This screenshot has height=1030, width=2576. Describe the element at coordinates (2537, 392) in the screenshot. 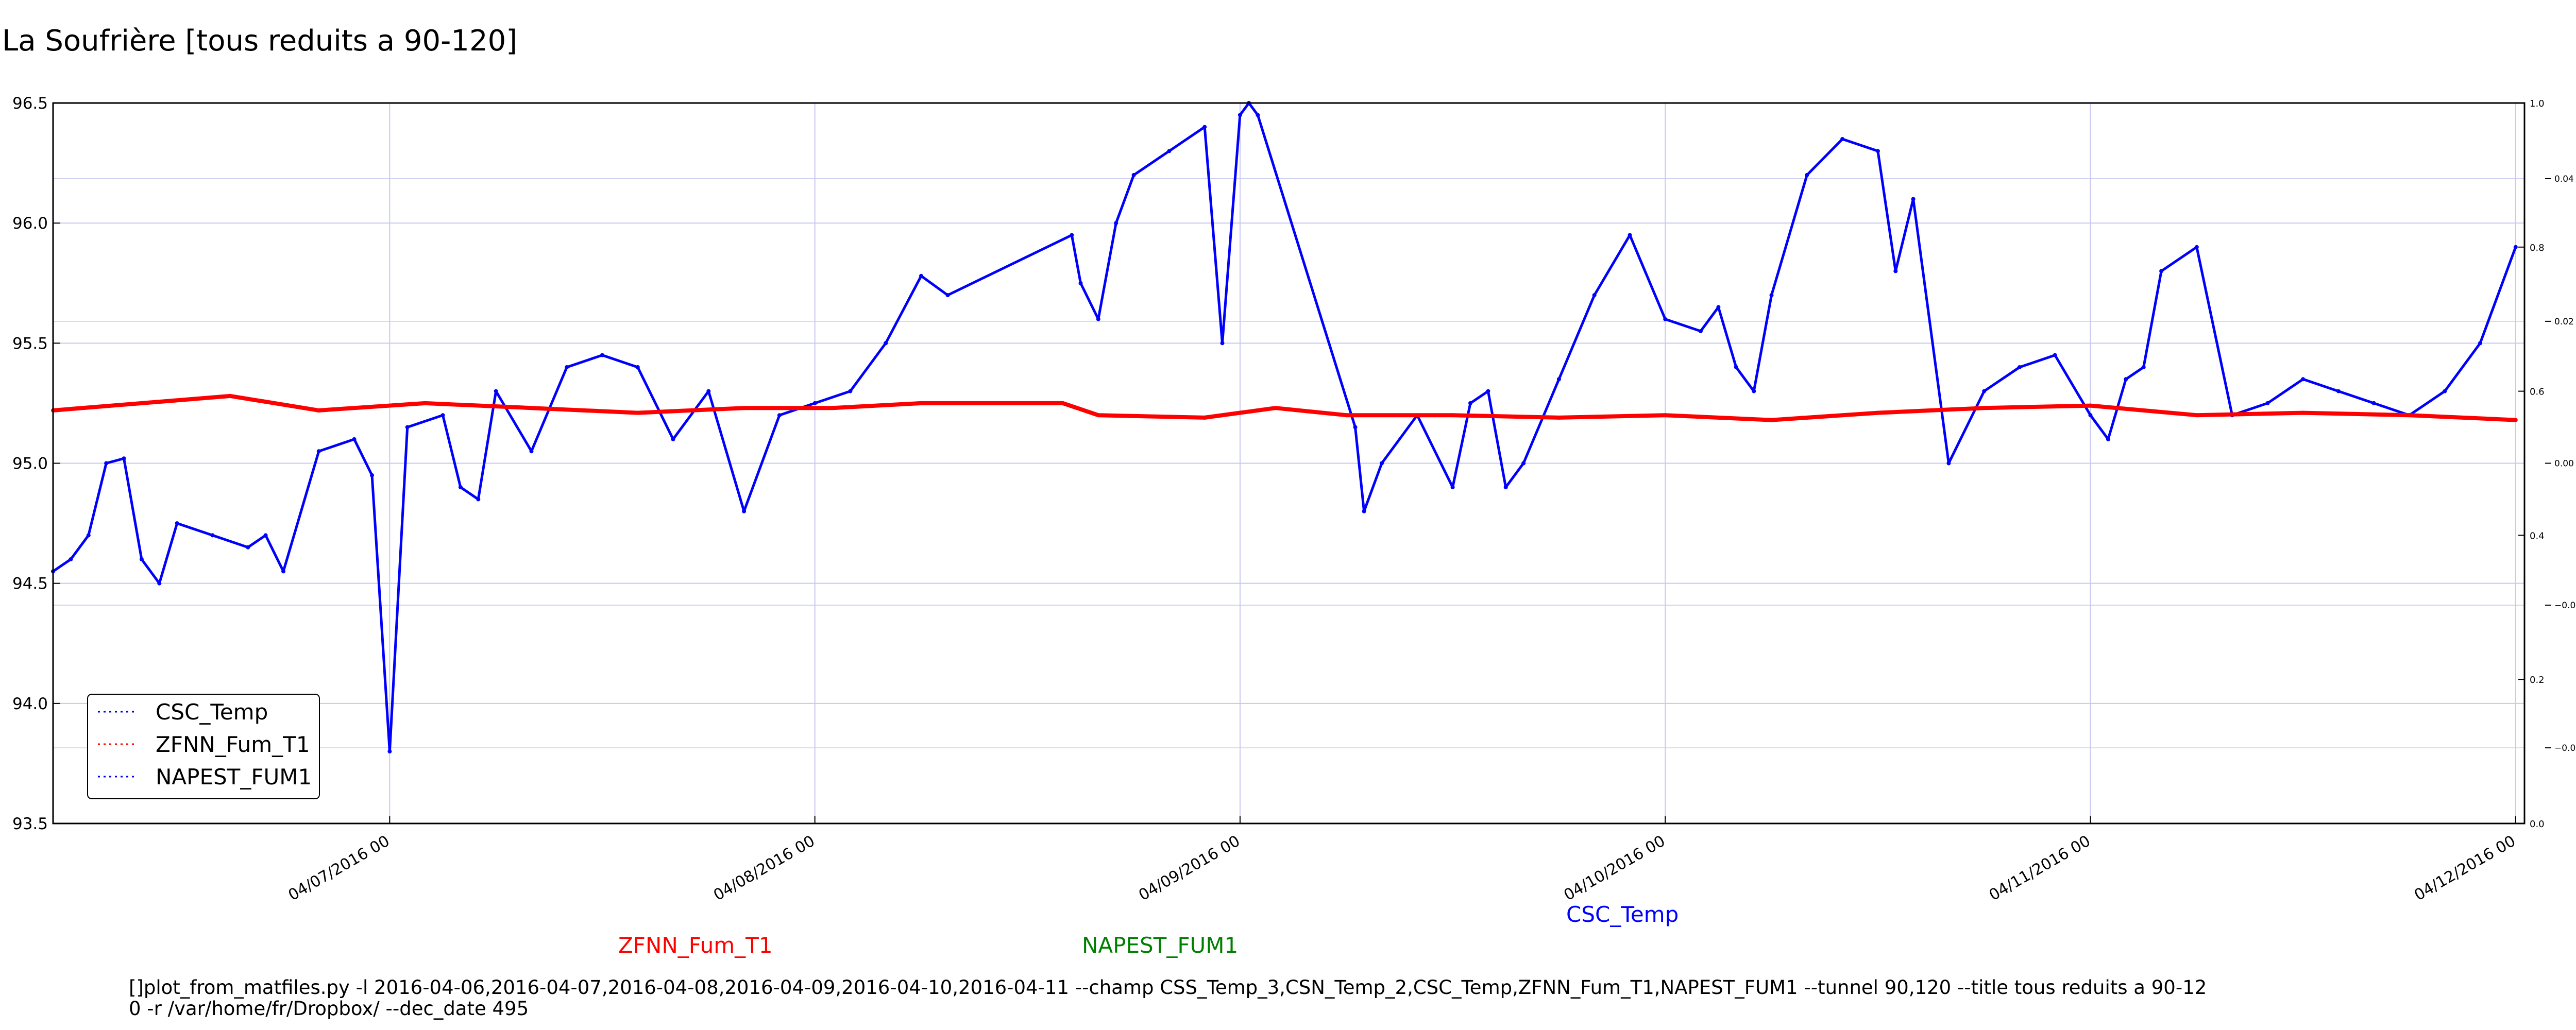

I see `y2-tick-label: 0.6` at that location.